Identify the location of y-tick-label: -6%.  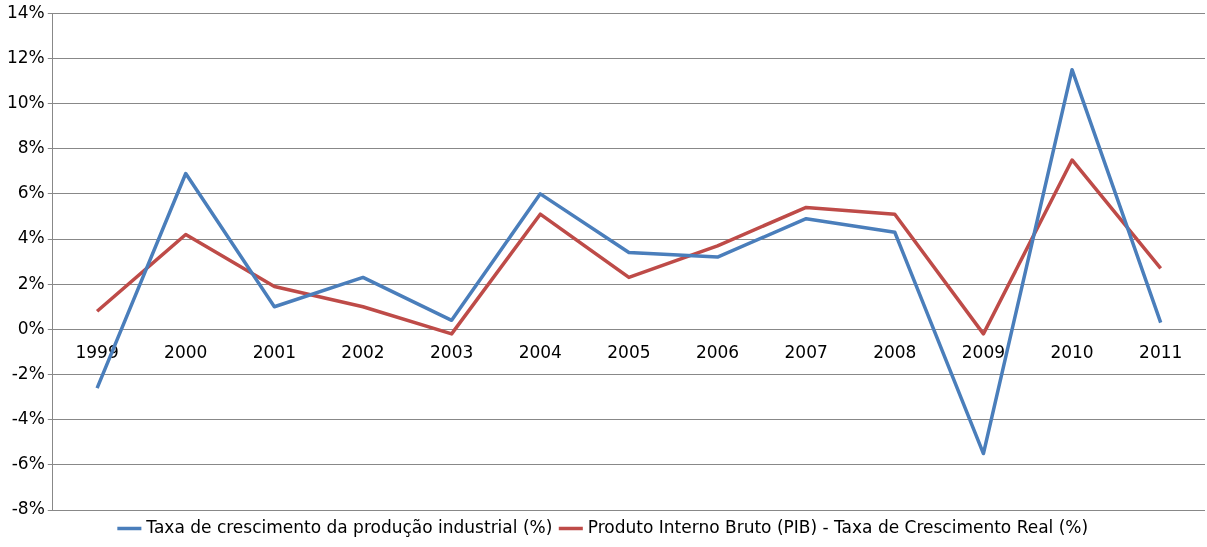
(28, 463).